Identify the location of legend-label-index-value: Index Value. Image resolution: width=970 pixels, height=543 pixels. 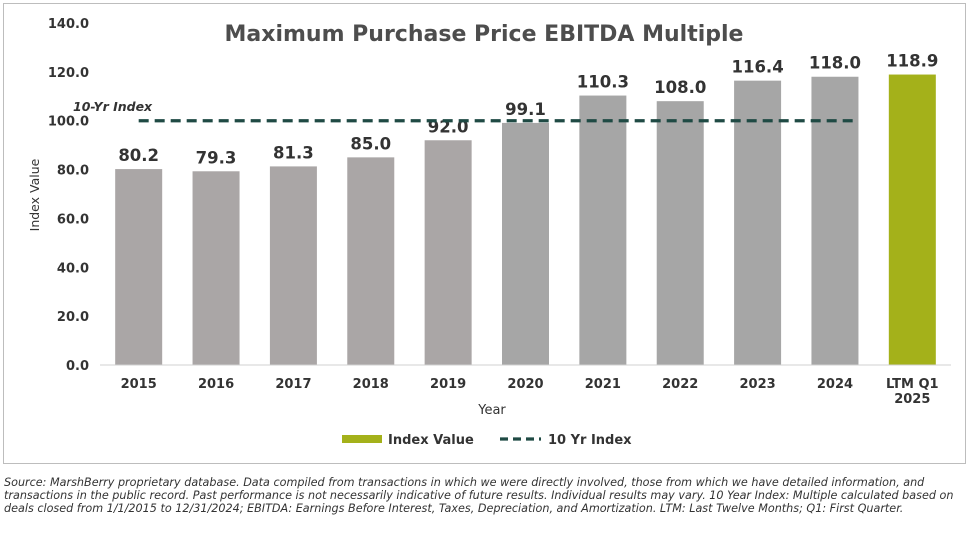
(431, 440).